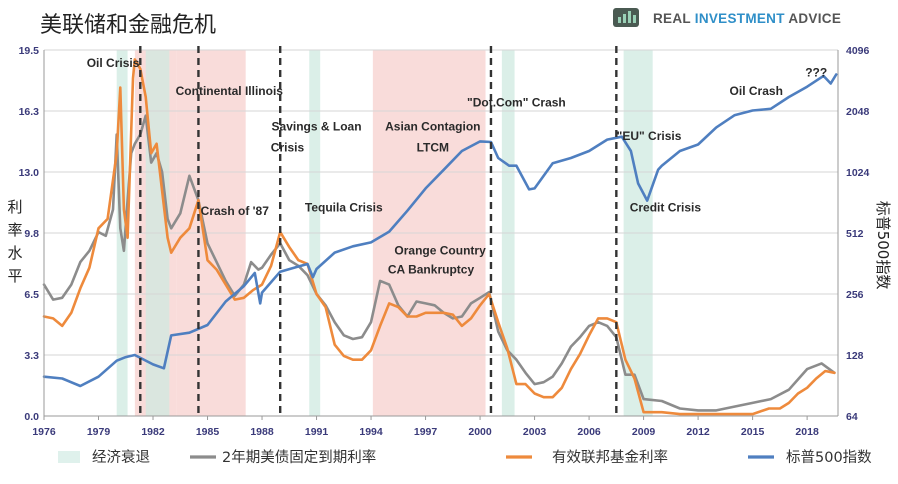  Describe the element at coordinates (433, 147) in the screenshot. I see `annotation-5: LTCM` at that location.